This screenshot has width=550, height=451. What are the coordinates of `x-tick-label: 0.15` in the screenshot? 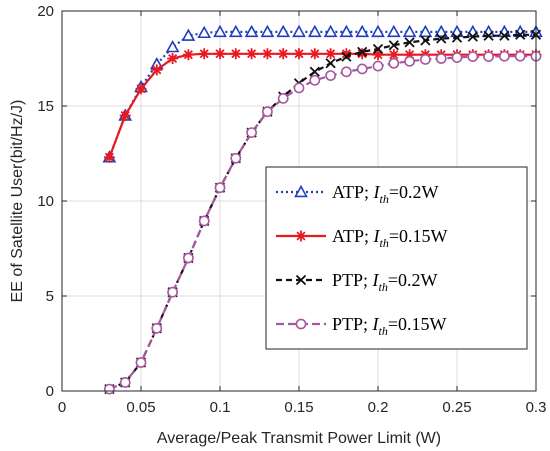 It's located at (298, 407).